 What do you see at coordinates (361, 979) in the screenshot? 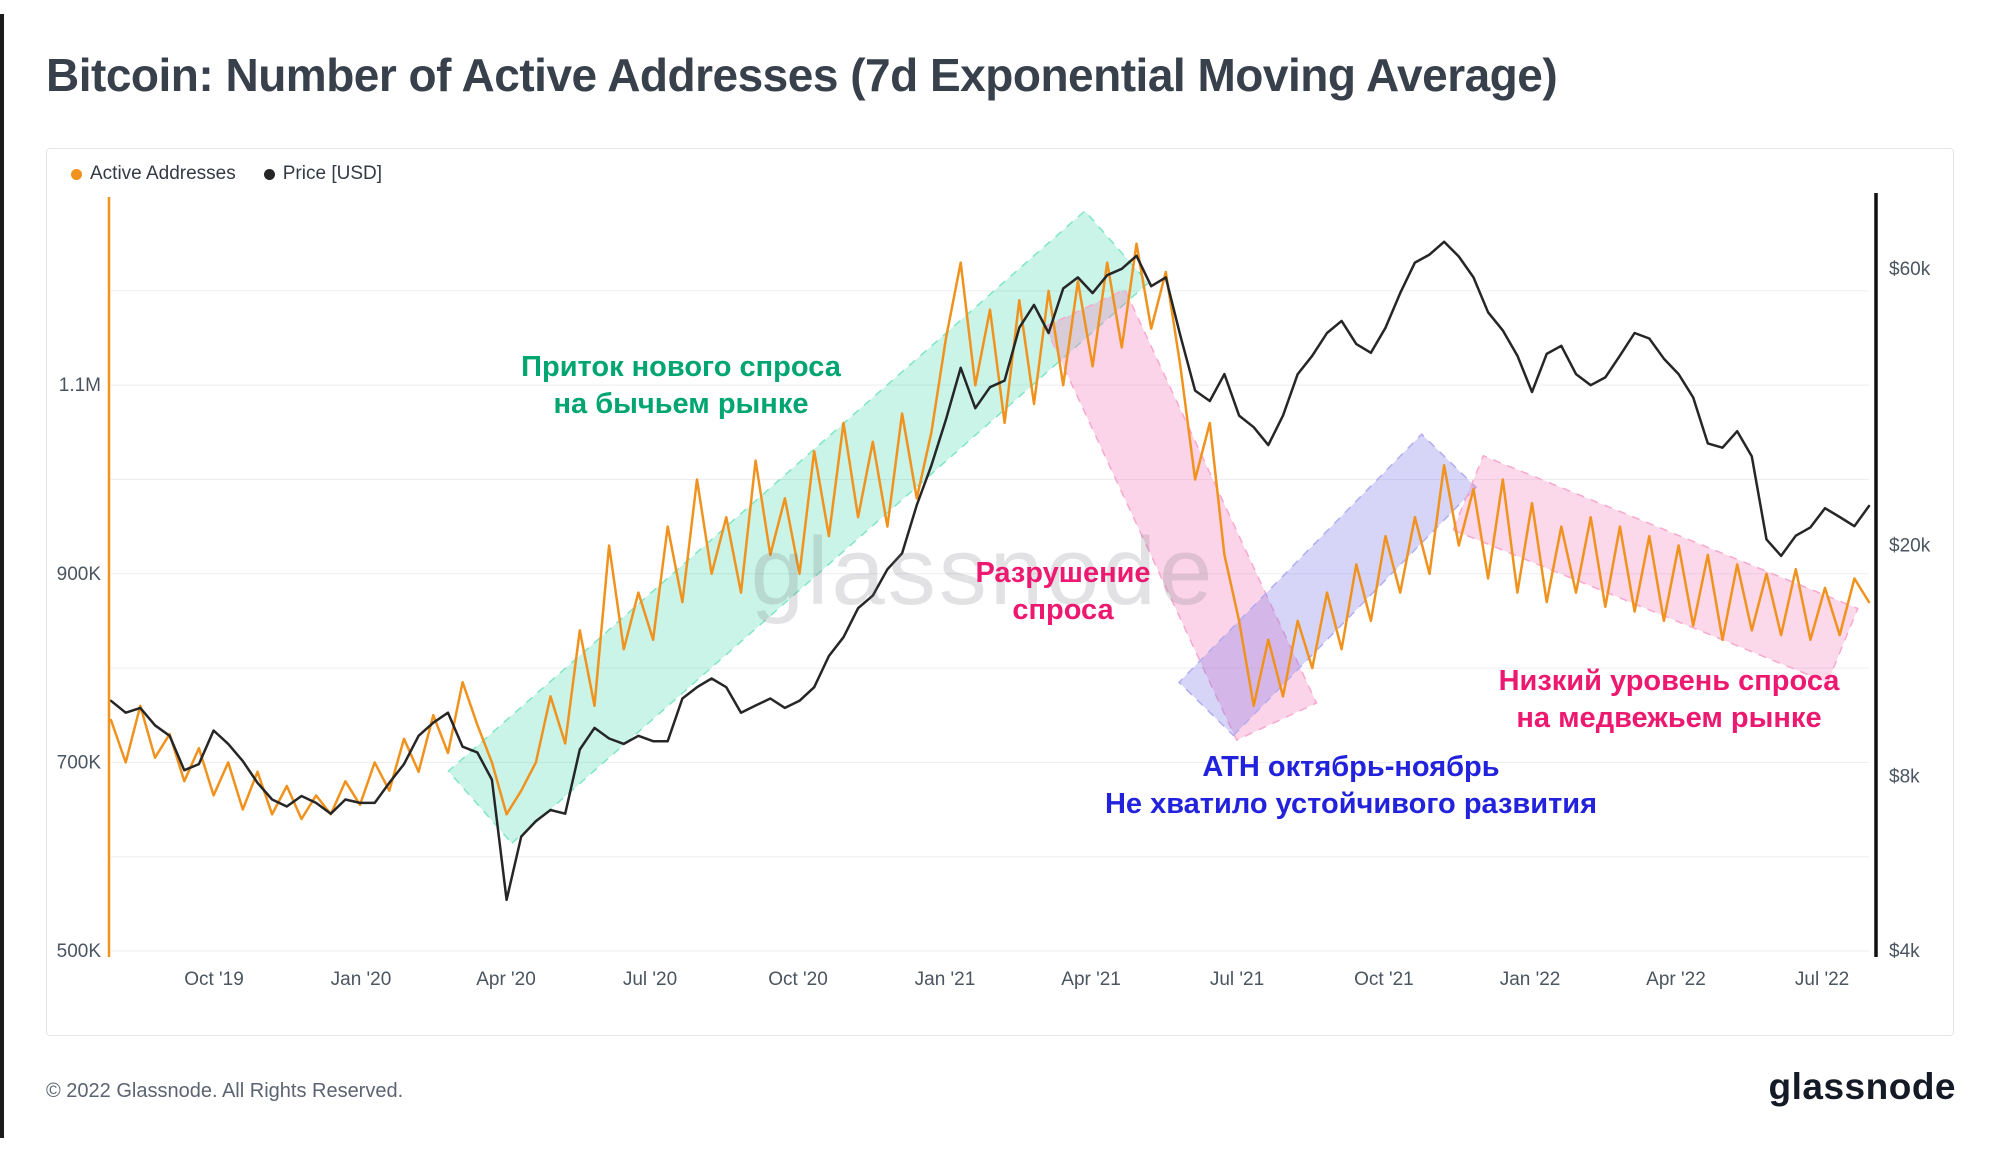
I see `x-axis-tick: Jan '20` at bounding box center [361, 979].